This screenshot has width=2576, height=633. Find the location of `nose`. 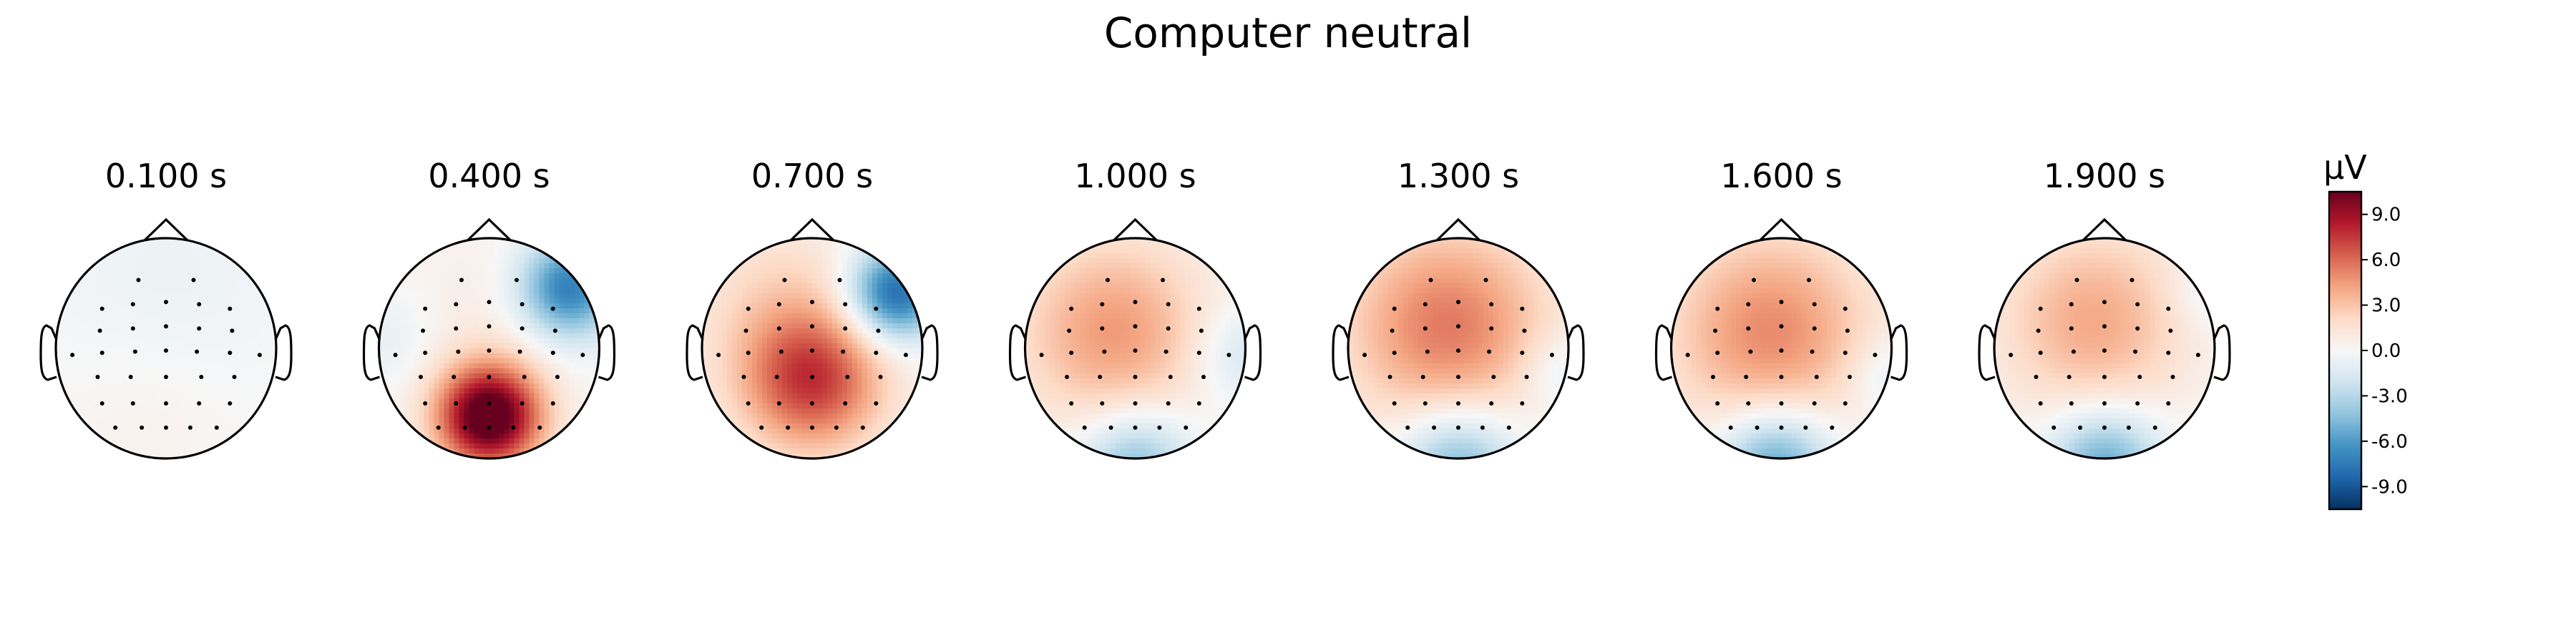

nose is located at coordinates (1781, 229).